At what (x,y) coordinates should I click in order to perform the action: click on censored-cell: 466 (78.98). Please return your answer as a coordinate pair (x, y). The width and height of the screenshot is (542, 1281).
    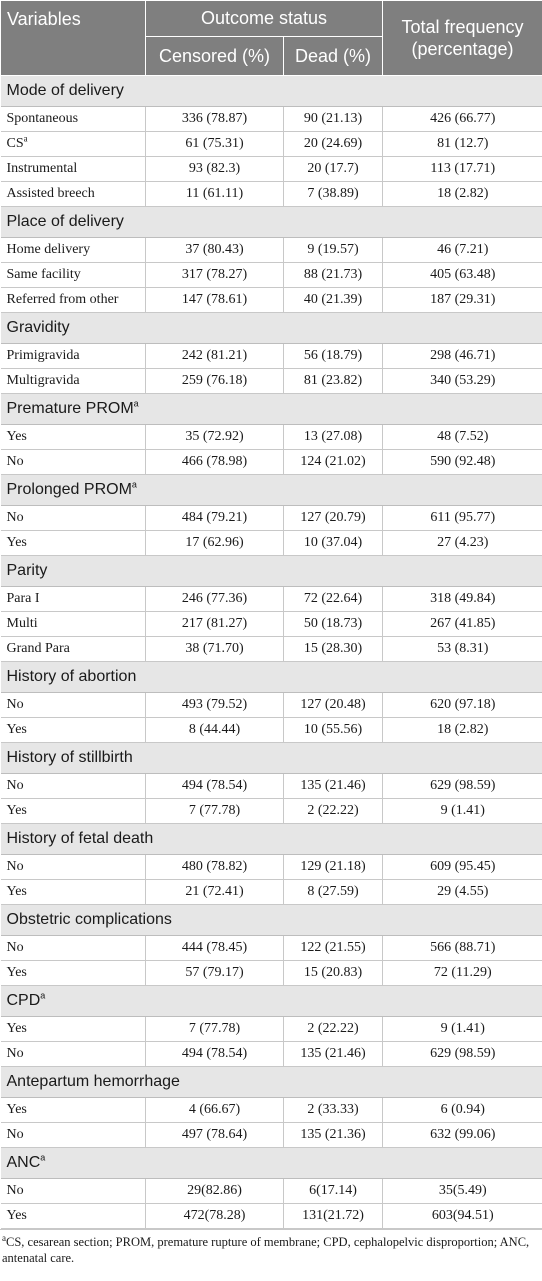
    Looking at the image, I should click on (214, 462).